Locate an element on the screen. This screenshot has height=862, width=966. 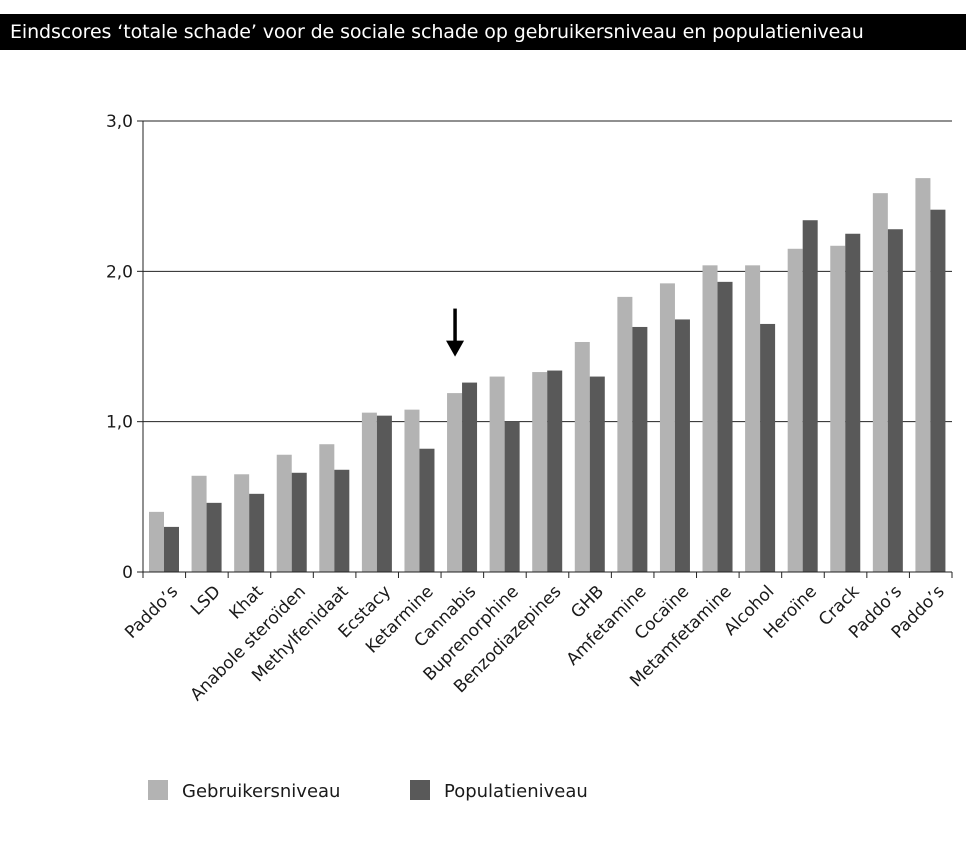
y-tick-label: 0 is located at coordinates (127, 573).